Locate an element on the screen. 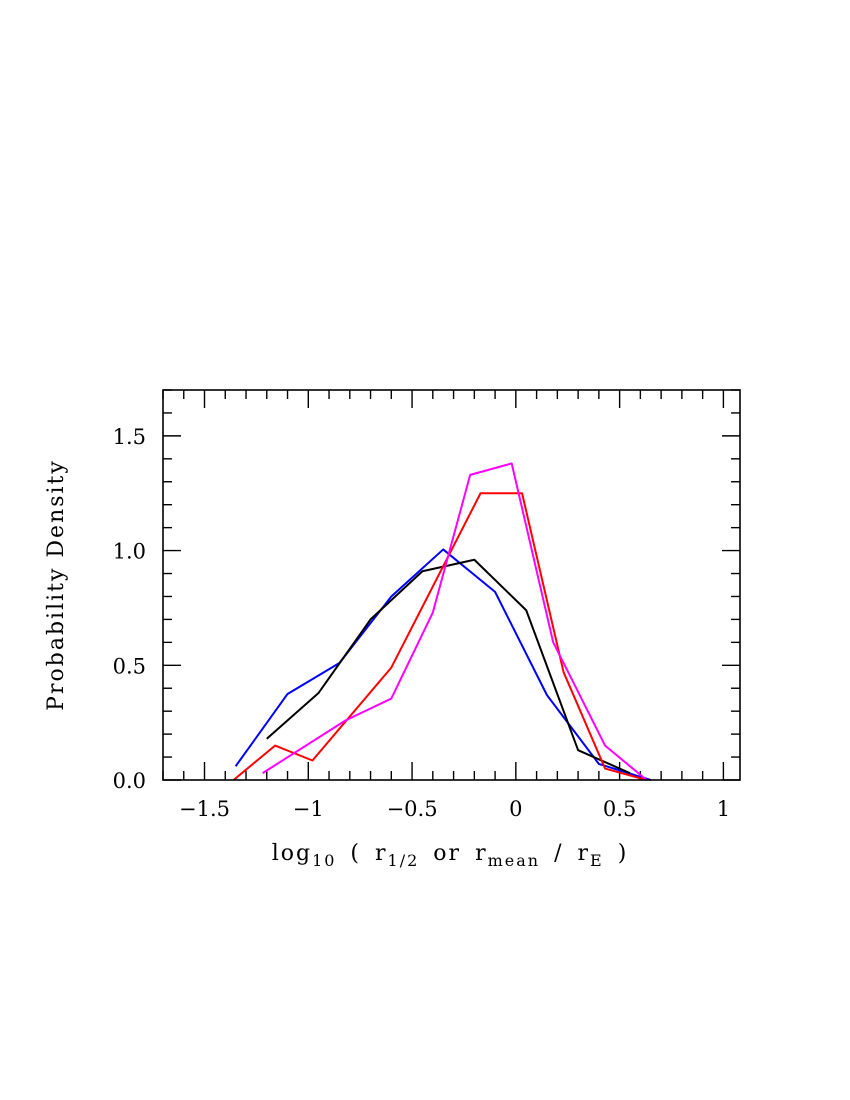 The height and width of the screenshot is (1100, 850). x-tick-label: −0.5 is located at coordinates (412, 809).